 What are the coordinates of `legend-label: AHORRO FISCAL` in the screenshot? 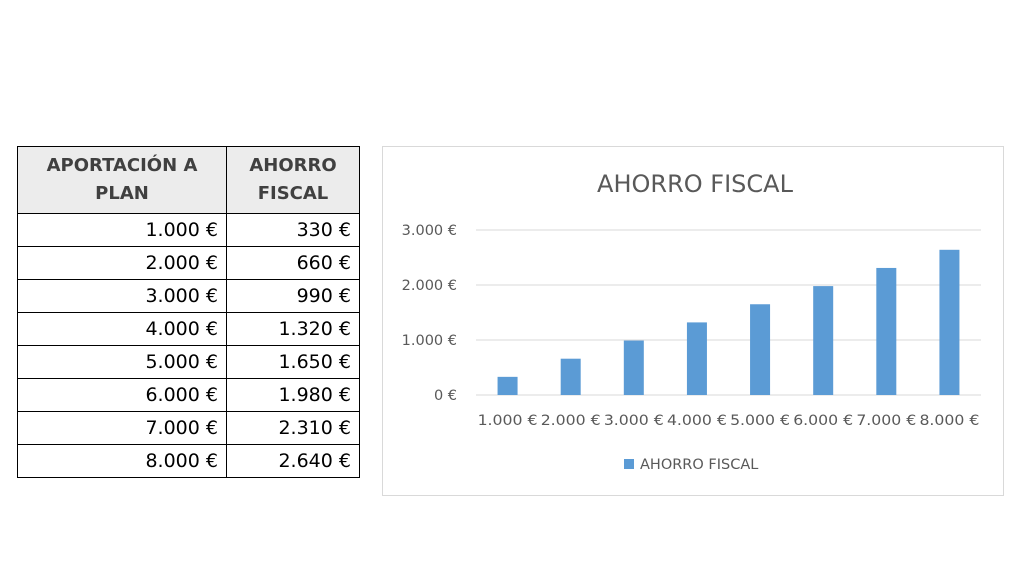 It's located at (699, 465).